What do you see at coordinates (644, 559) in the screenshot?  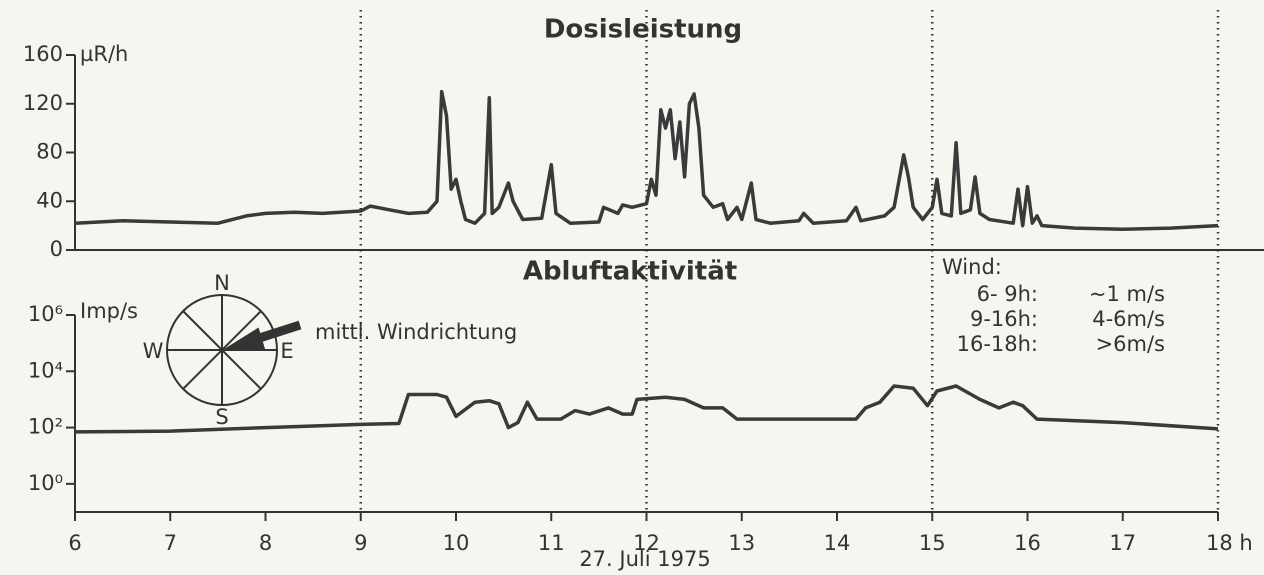 I see `x-axis-label: 27. Juli 1975` at bounding box center [644, 559].